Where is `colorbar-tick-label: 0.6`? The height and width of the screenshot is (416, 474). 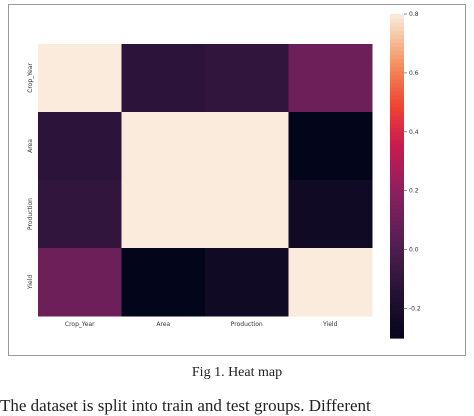 colorbar-tick-label: 0.6 is located at coordinates (414, 73).